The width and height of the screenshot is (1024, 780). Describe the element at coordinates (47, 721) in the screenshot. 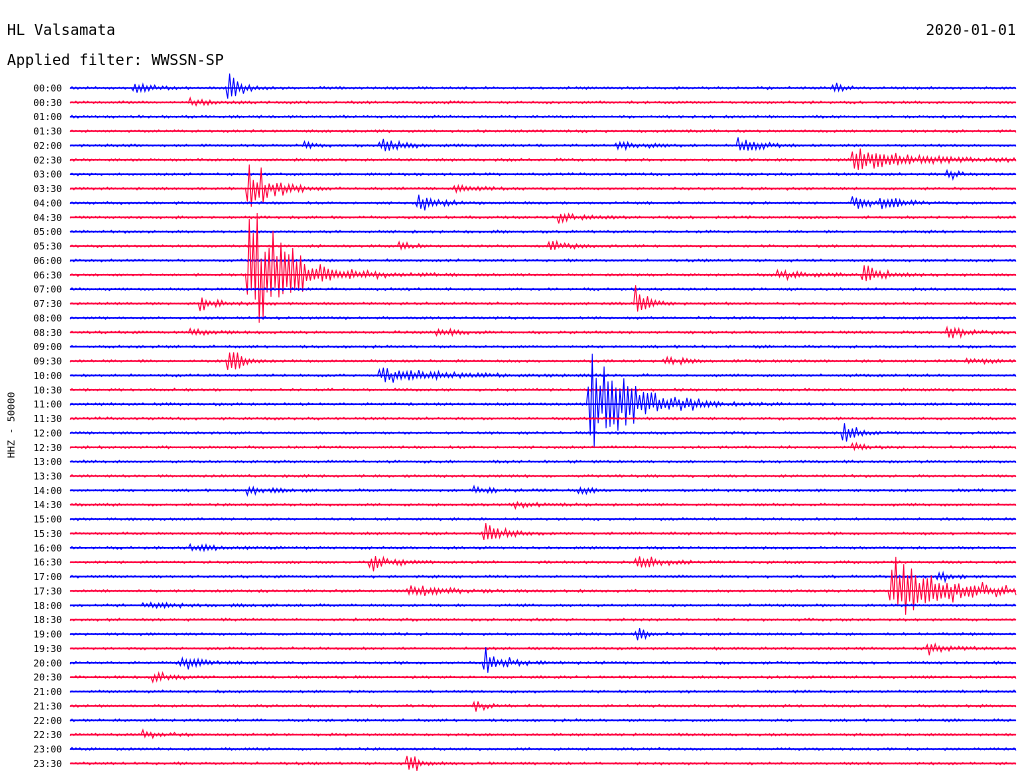

I see `row-time-label: 22:00` at that location.